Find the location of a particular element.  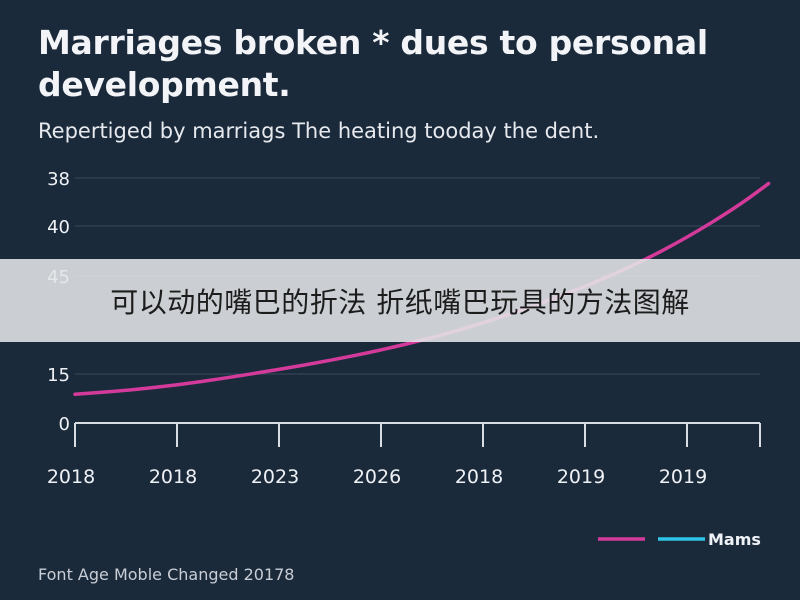

chart-footer: Font Age Moble Changed 20178 is located at coordinates (166, 574).